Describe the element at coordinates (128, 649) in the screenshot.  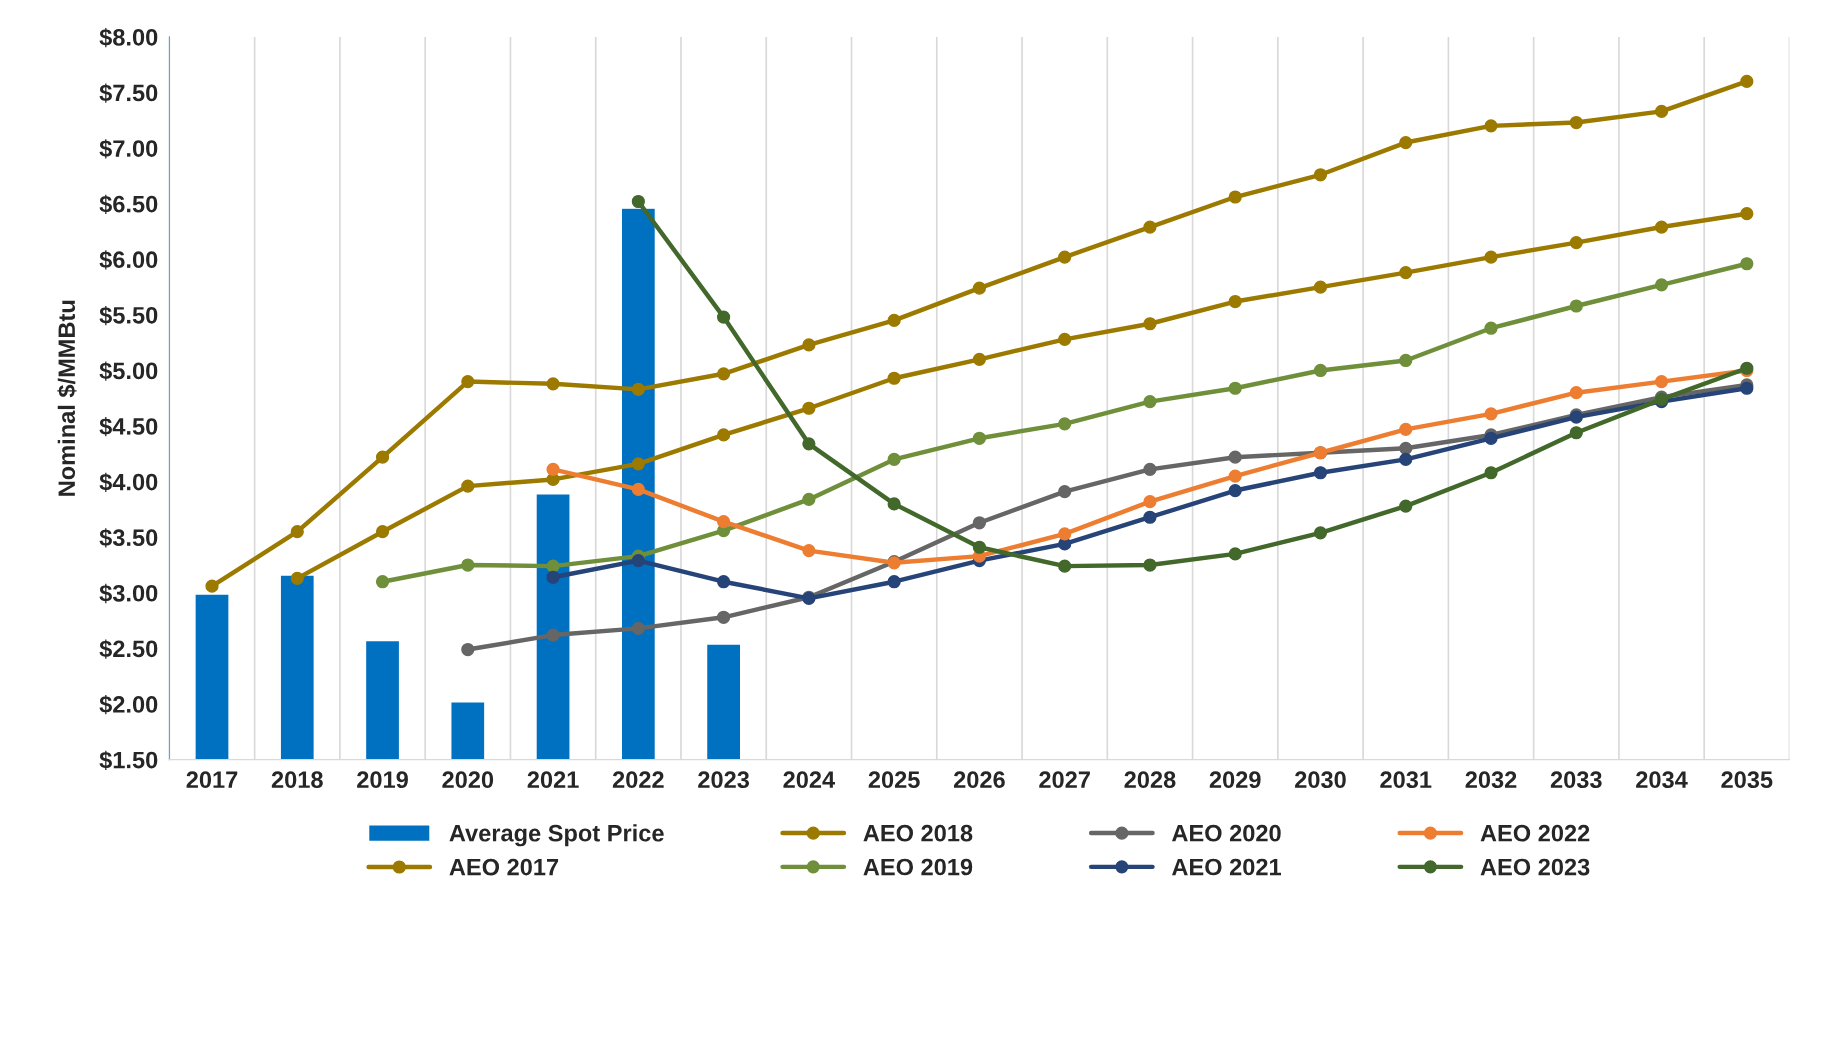
I see `y-tick-label: $2.50` at that location.